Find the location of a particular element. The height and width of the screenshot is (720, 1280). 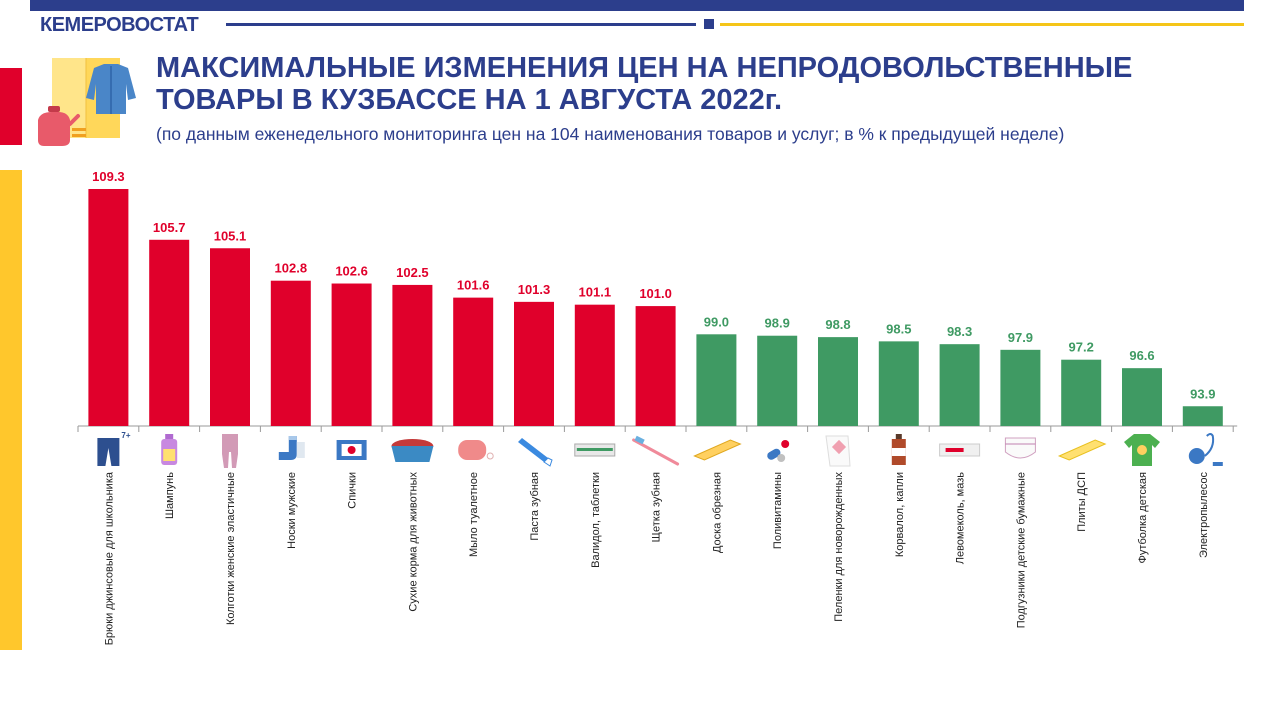

data-label: 105.1 is located at coordinates (230, 235).